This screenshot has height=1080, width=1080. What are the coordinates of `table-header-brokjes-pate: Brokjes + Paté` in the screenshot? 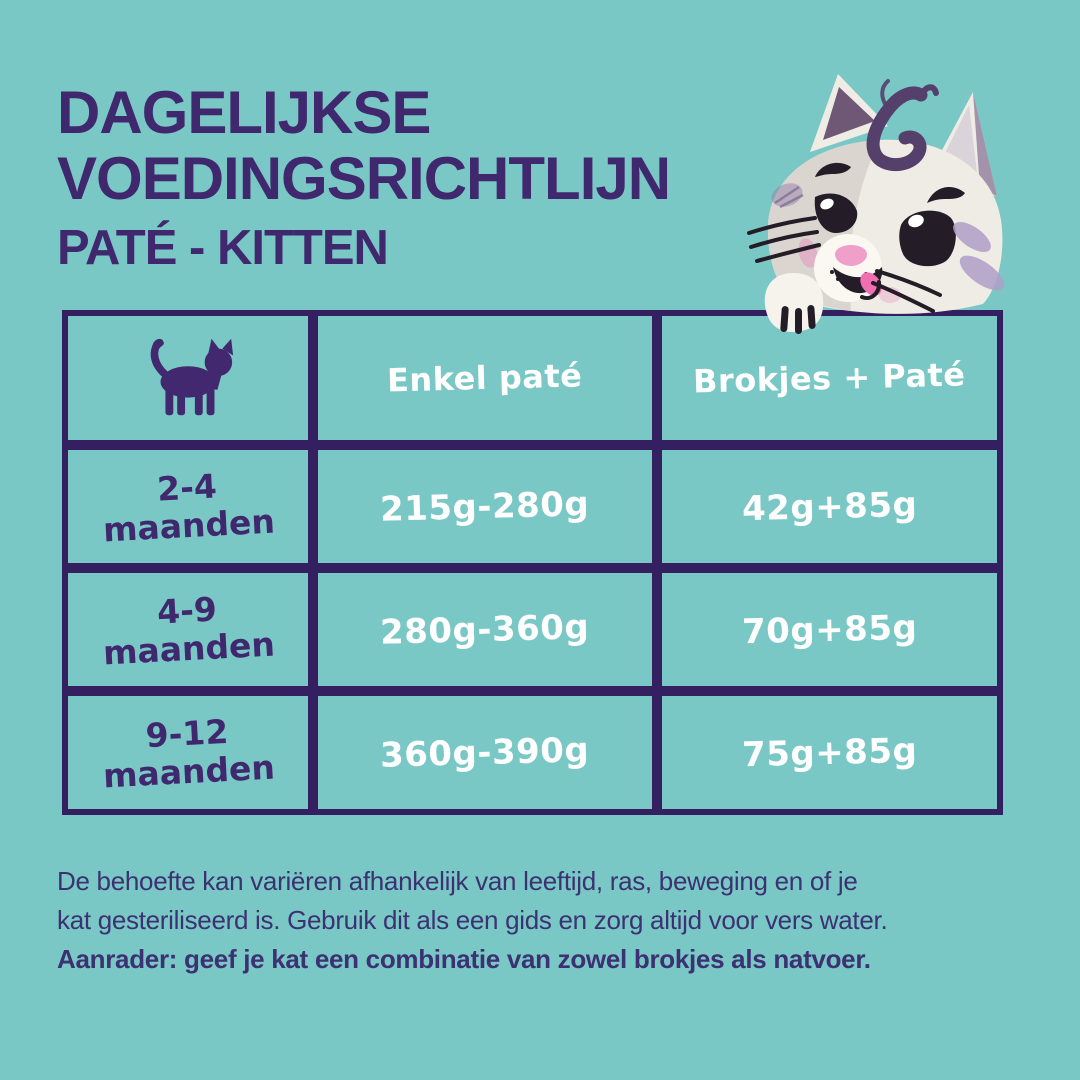 It's located at (829, 378).